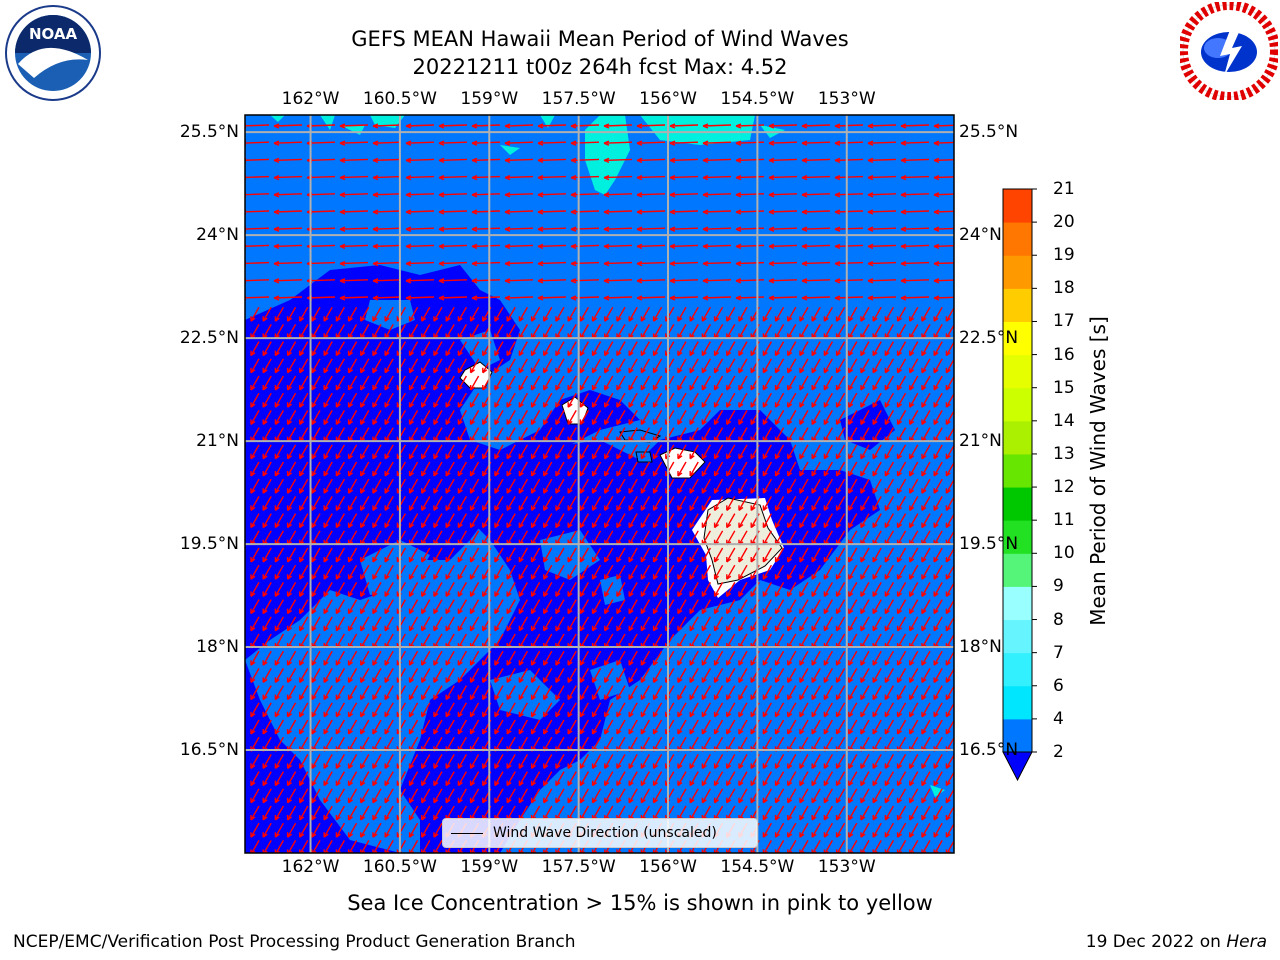 This screenshot has height=960, width=1280. I want to click on footer-date: 19 Dec 2022 on Hera, so click(1176, 942).